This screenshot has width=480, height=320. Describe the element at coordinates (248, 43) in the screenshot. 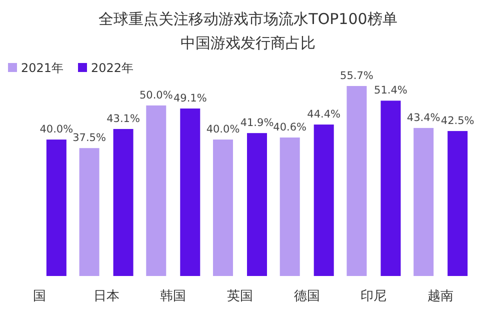

I see `chart-subtitle: 中国游戏发行商占比` at that location.